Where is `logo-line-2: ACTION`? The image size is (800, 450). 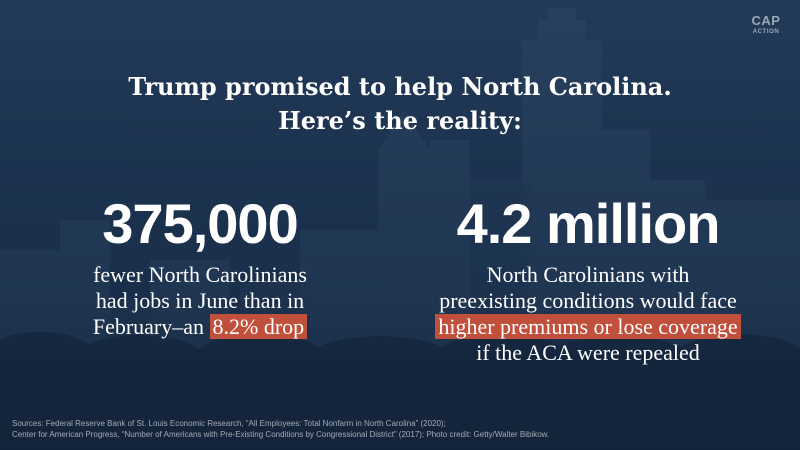 logo-line-2: ACTION is located at coordinates (766, 32).